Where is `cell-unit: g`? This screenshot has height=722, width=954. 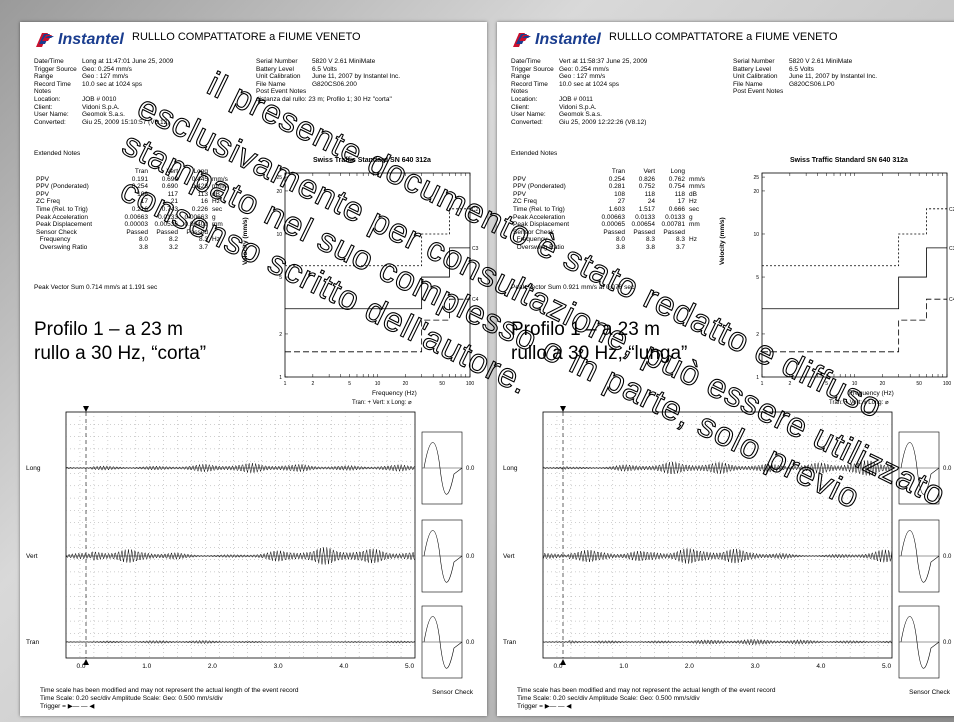
cell-unit: g is located at coordinates (214, 217).